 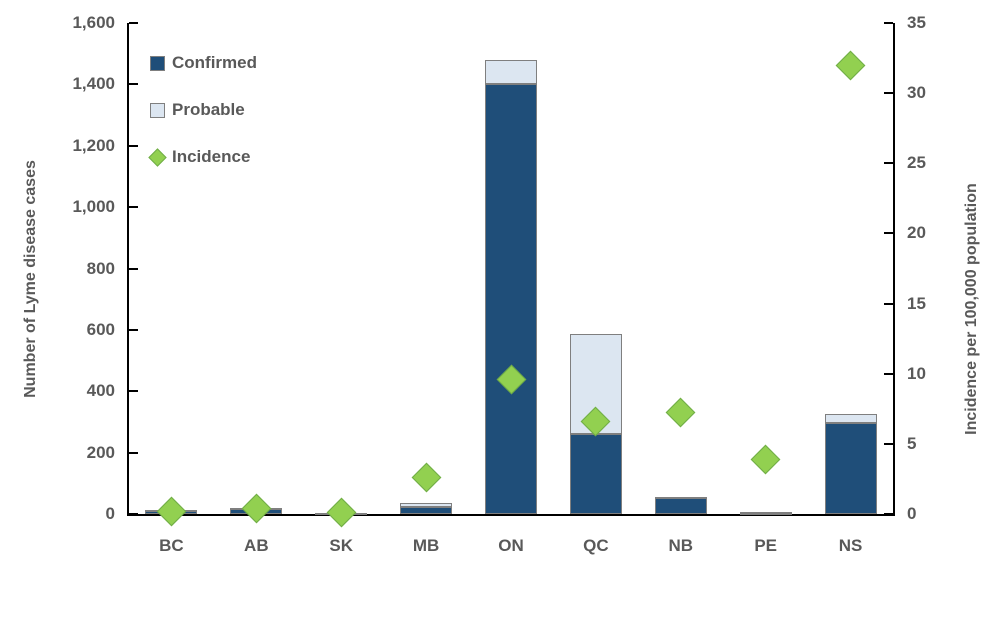 What do you see at coordinates (511, 515) in the screenshot?
I see `x-axis-line` at bounding box center [511, 515].